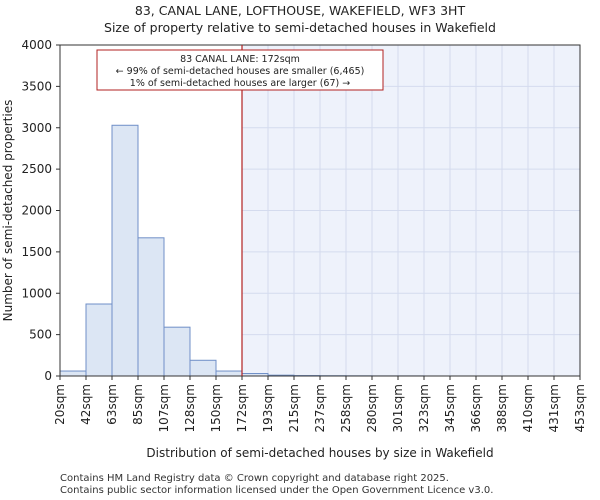 The image size is (600, 500). What do you see at coordinates (554, 408) in the screenshot?
I see `x-tick-label: 431sqm` at bounding box center [554, 408].